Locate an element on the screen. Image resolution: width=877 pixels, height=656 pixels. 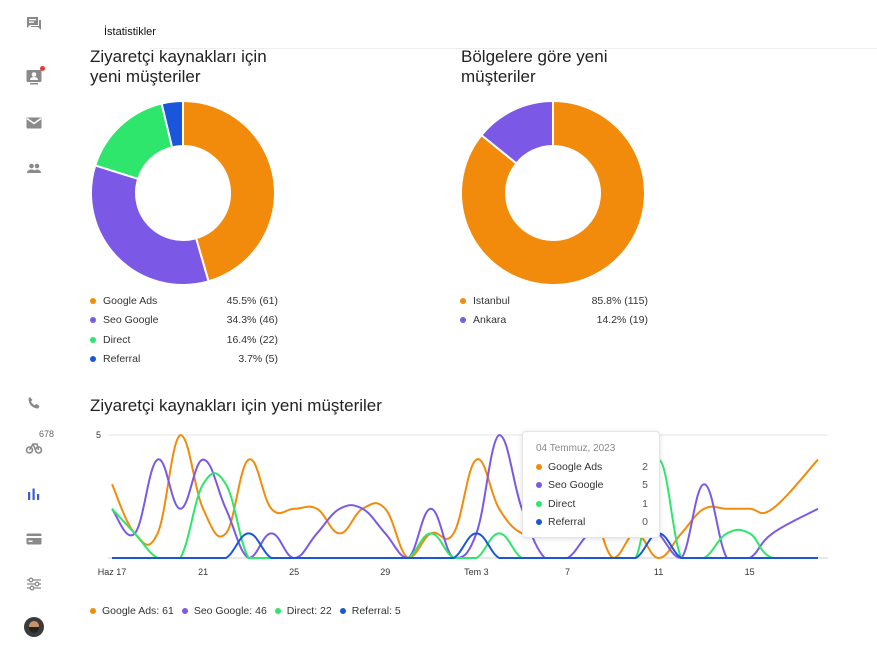
tooltip-value: 2 is located at coordinates (645, 467).